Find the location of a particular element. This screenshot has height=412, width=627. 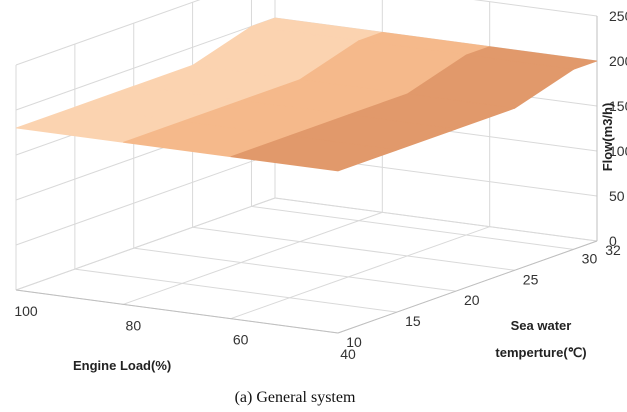

front-edge is located at coordinates (177, 311).